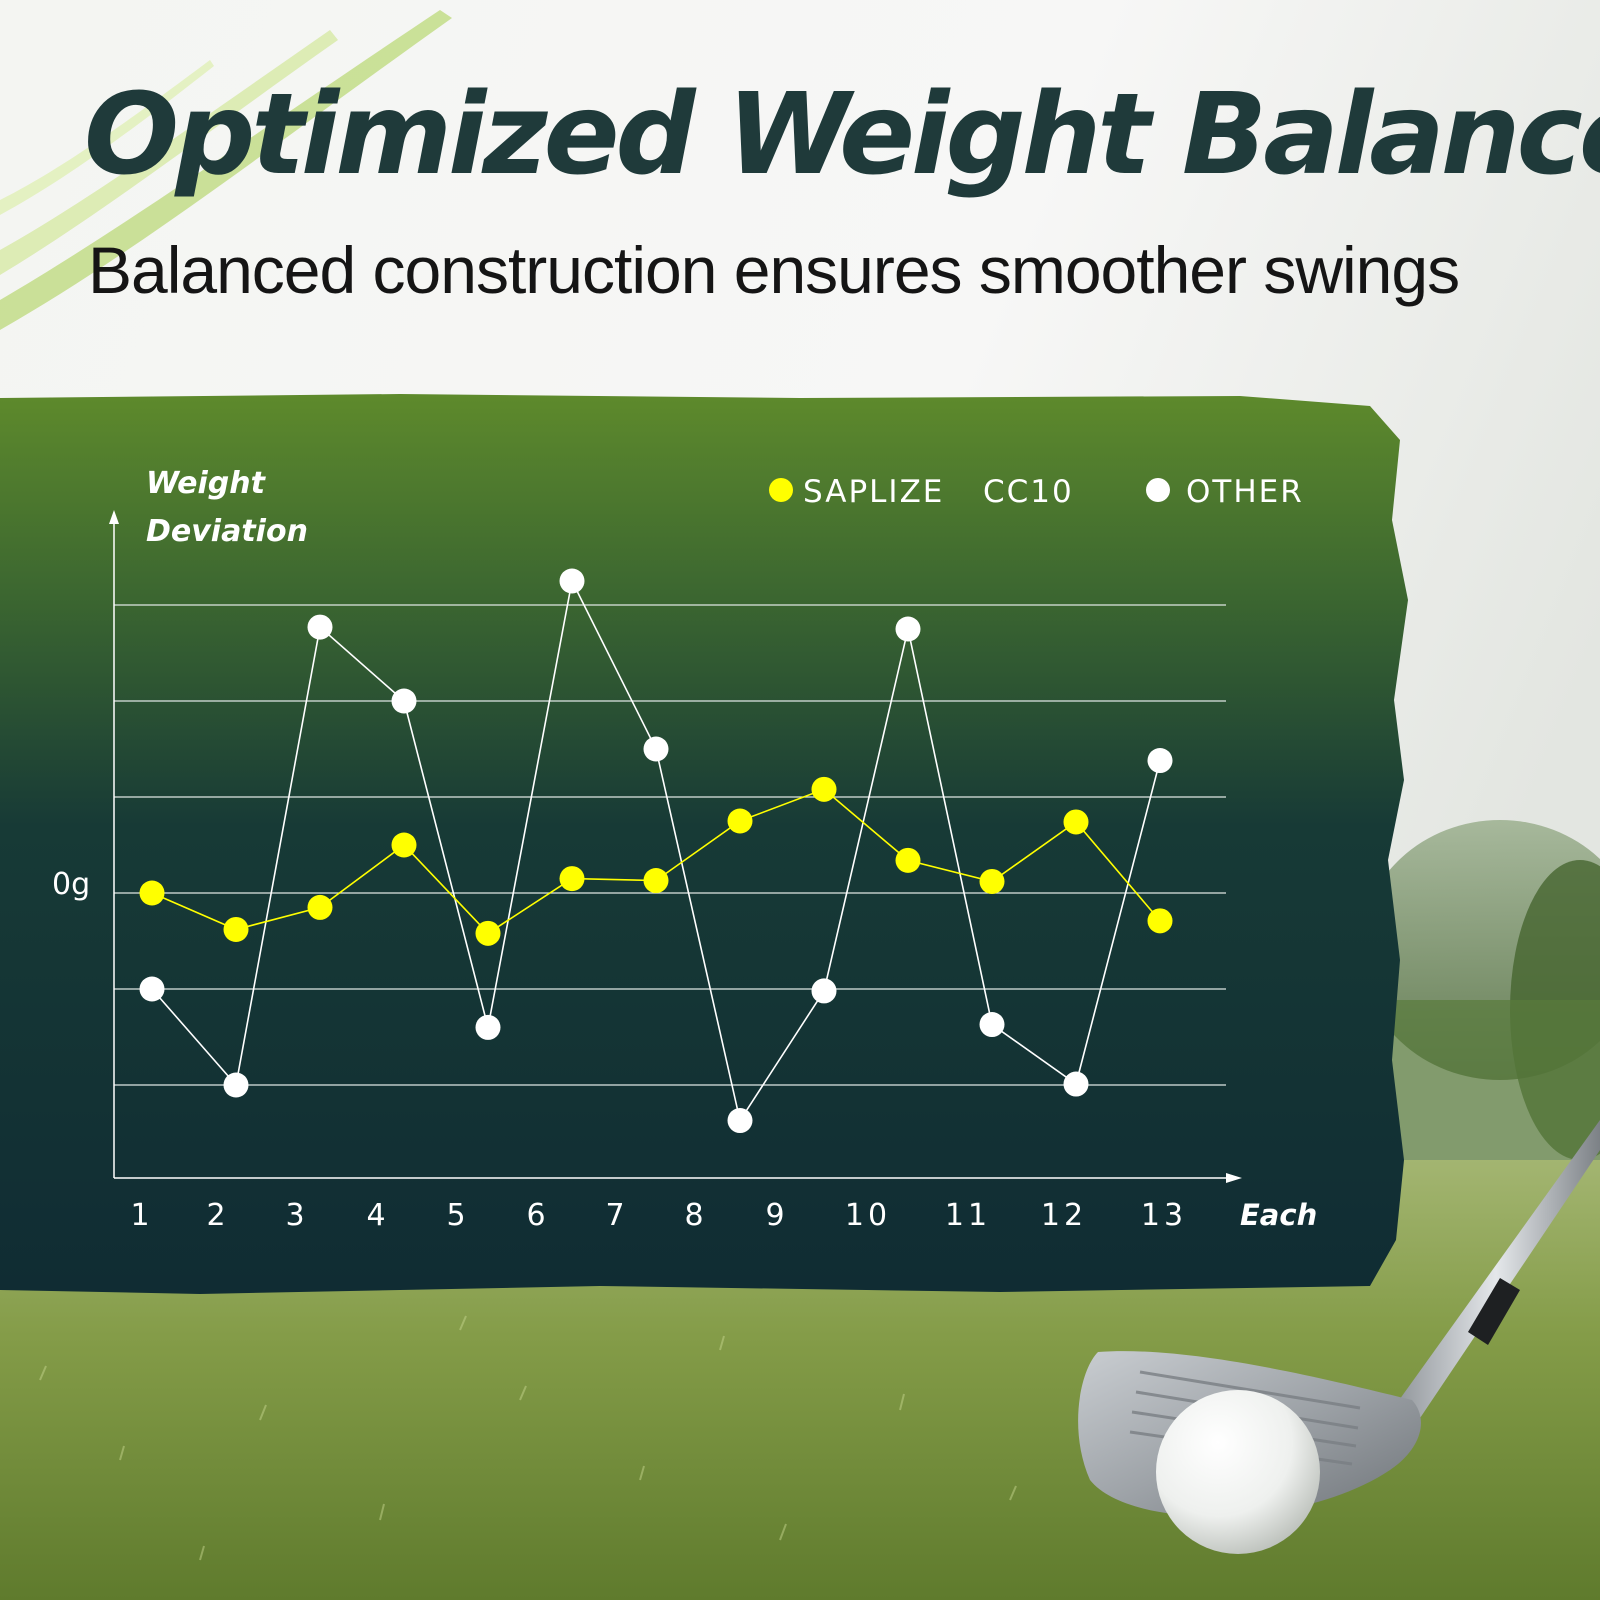 This screenshot has width=1600, height=1600. I want to click on x-tick-label-5: 5, so click(457, 1215).